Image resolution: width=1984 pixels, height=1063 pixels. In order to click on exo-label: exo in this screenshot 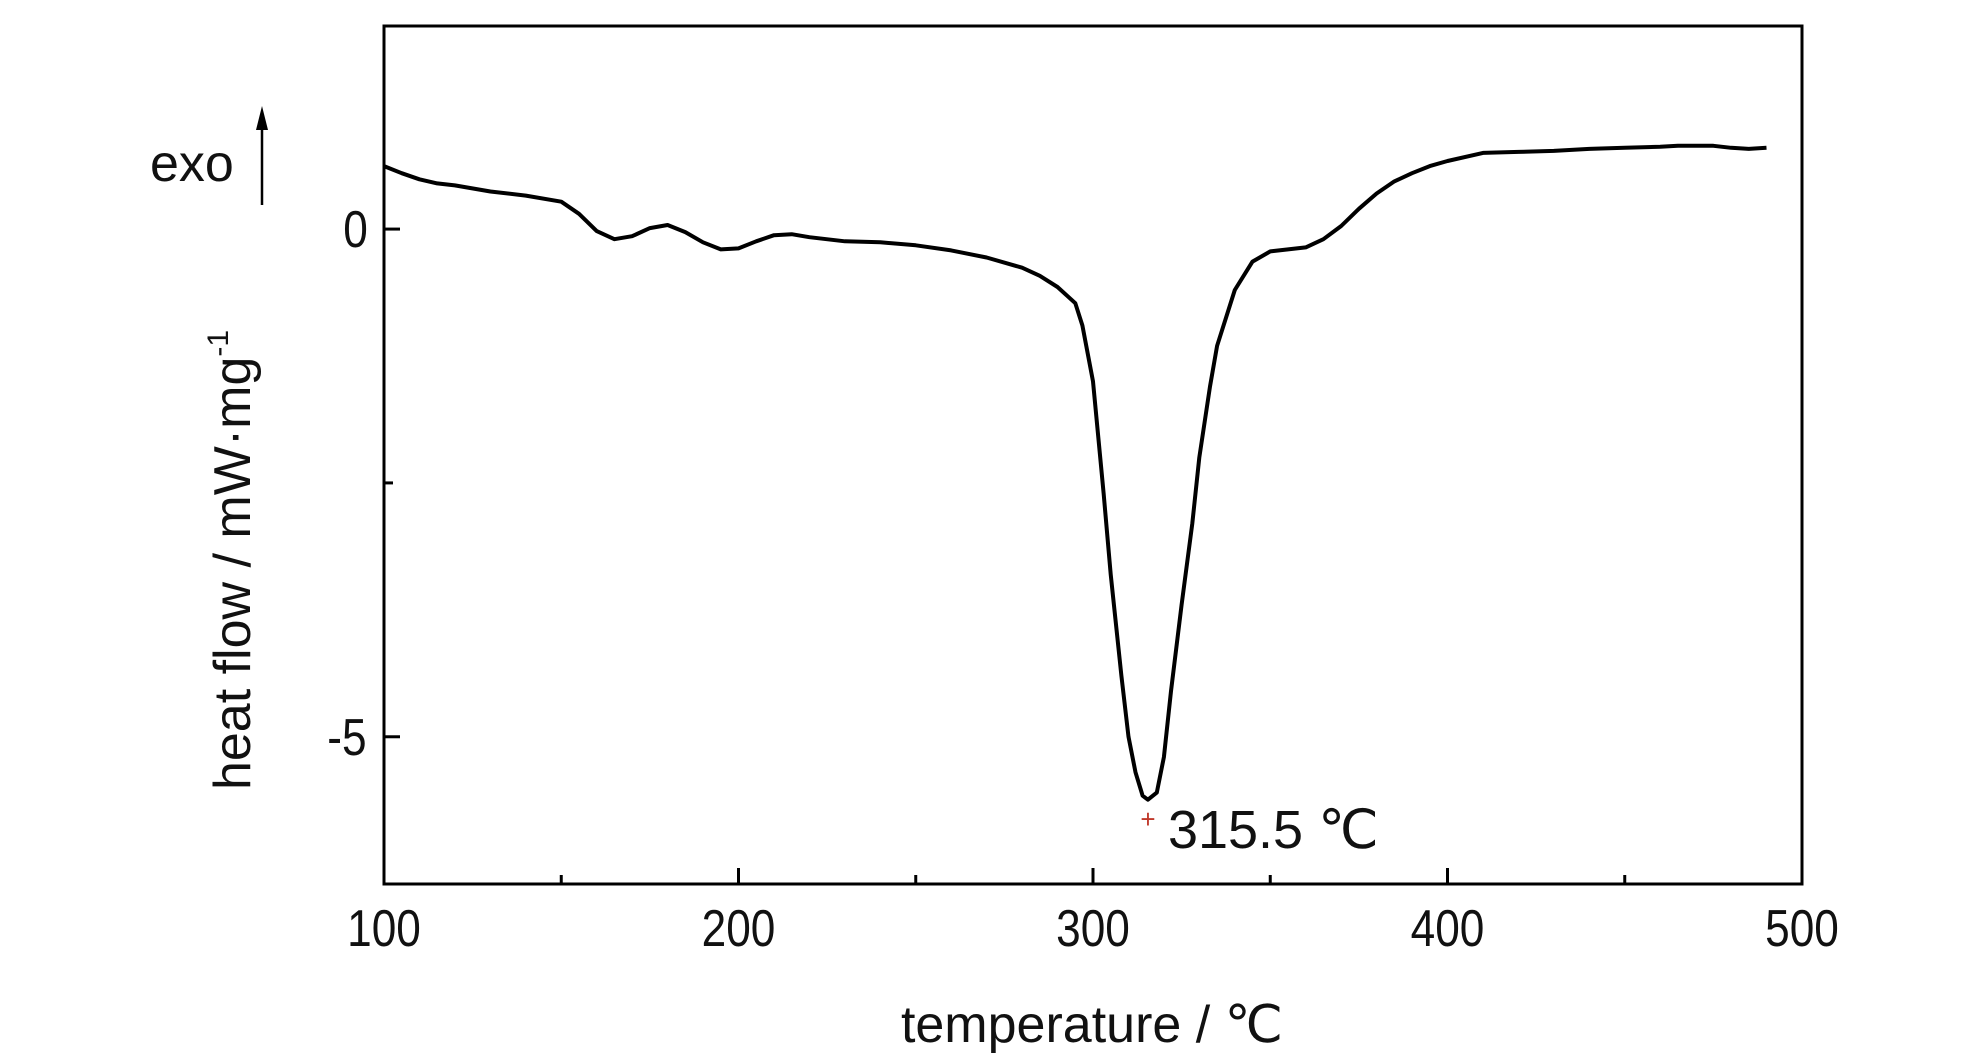, I will do `click(192, 164)`.